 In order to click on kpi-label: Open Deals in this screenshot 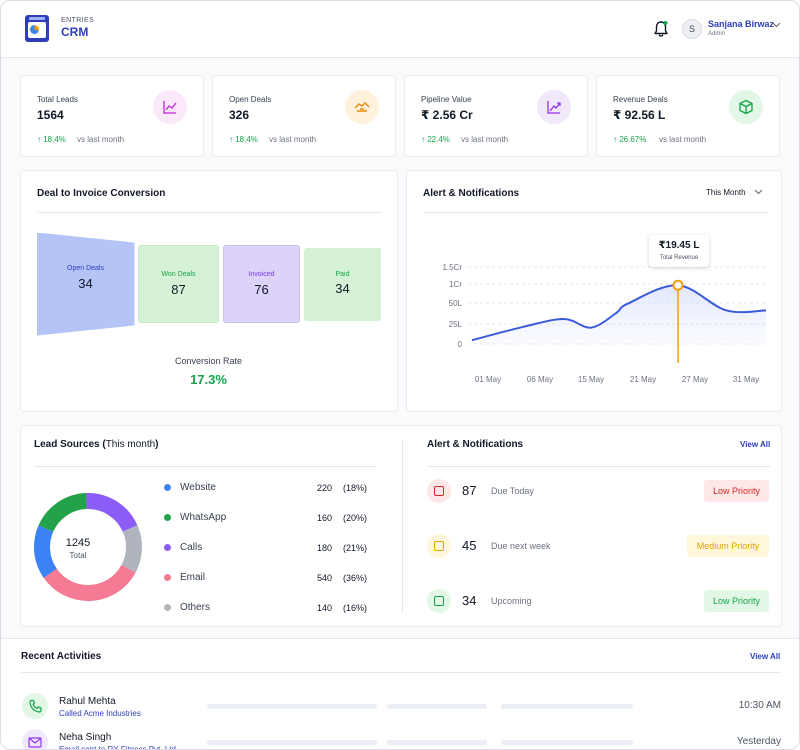, I will do `click(250, 99)`.